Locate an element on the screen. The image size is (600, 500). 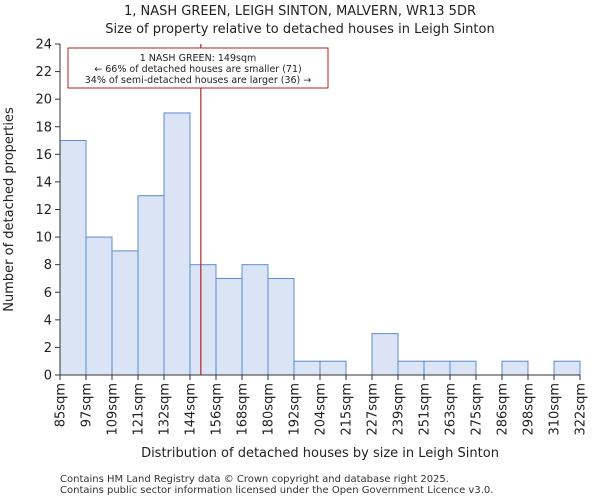
bar-97sqm is located at coordinates (99, 306).